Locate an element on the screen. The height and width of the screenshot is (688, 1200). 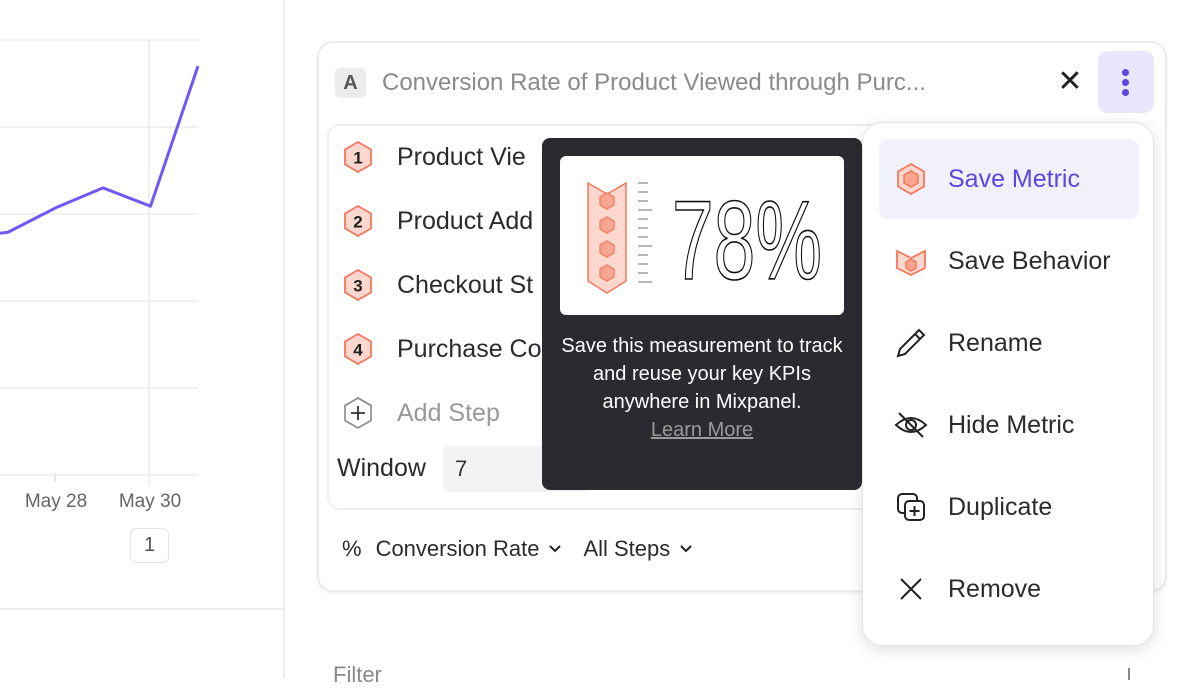
chart-annotation-badge: 1 is located at coordinates (149, 545).